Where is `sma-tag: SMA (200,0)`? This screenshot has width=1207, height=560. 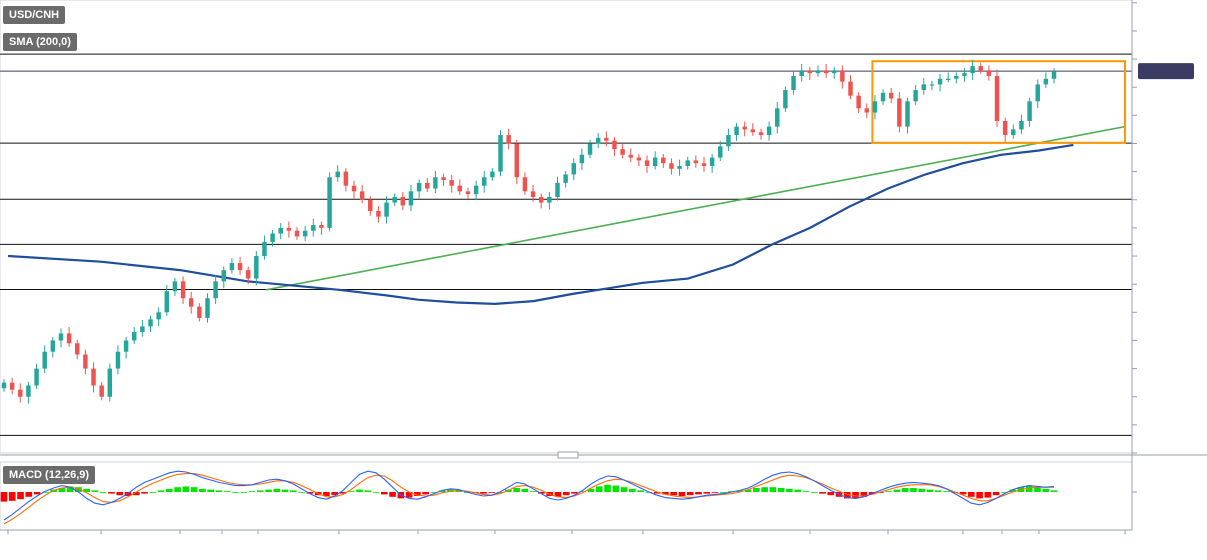 sma-tag: SMA (200,0) is located at coordinates (40, 42).